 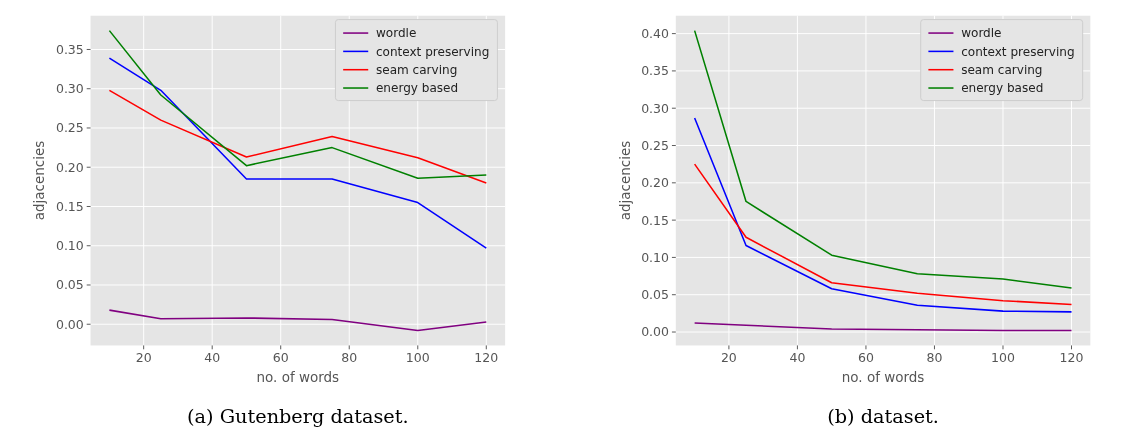 I want to click on text: (a) Gutenberg dataset., so click(x=298, y=416).